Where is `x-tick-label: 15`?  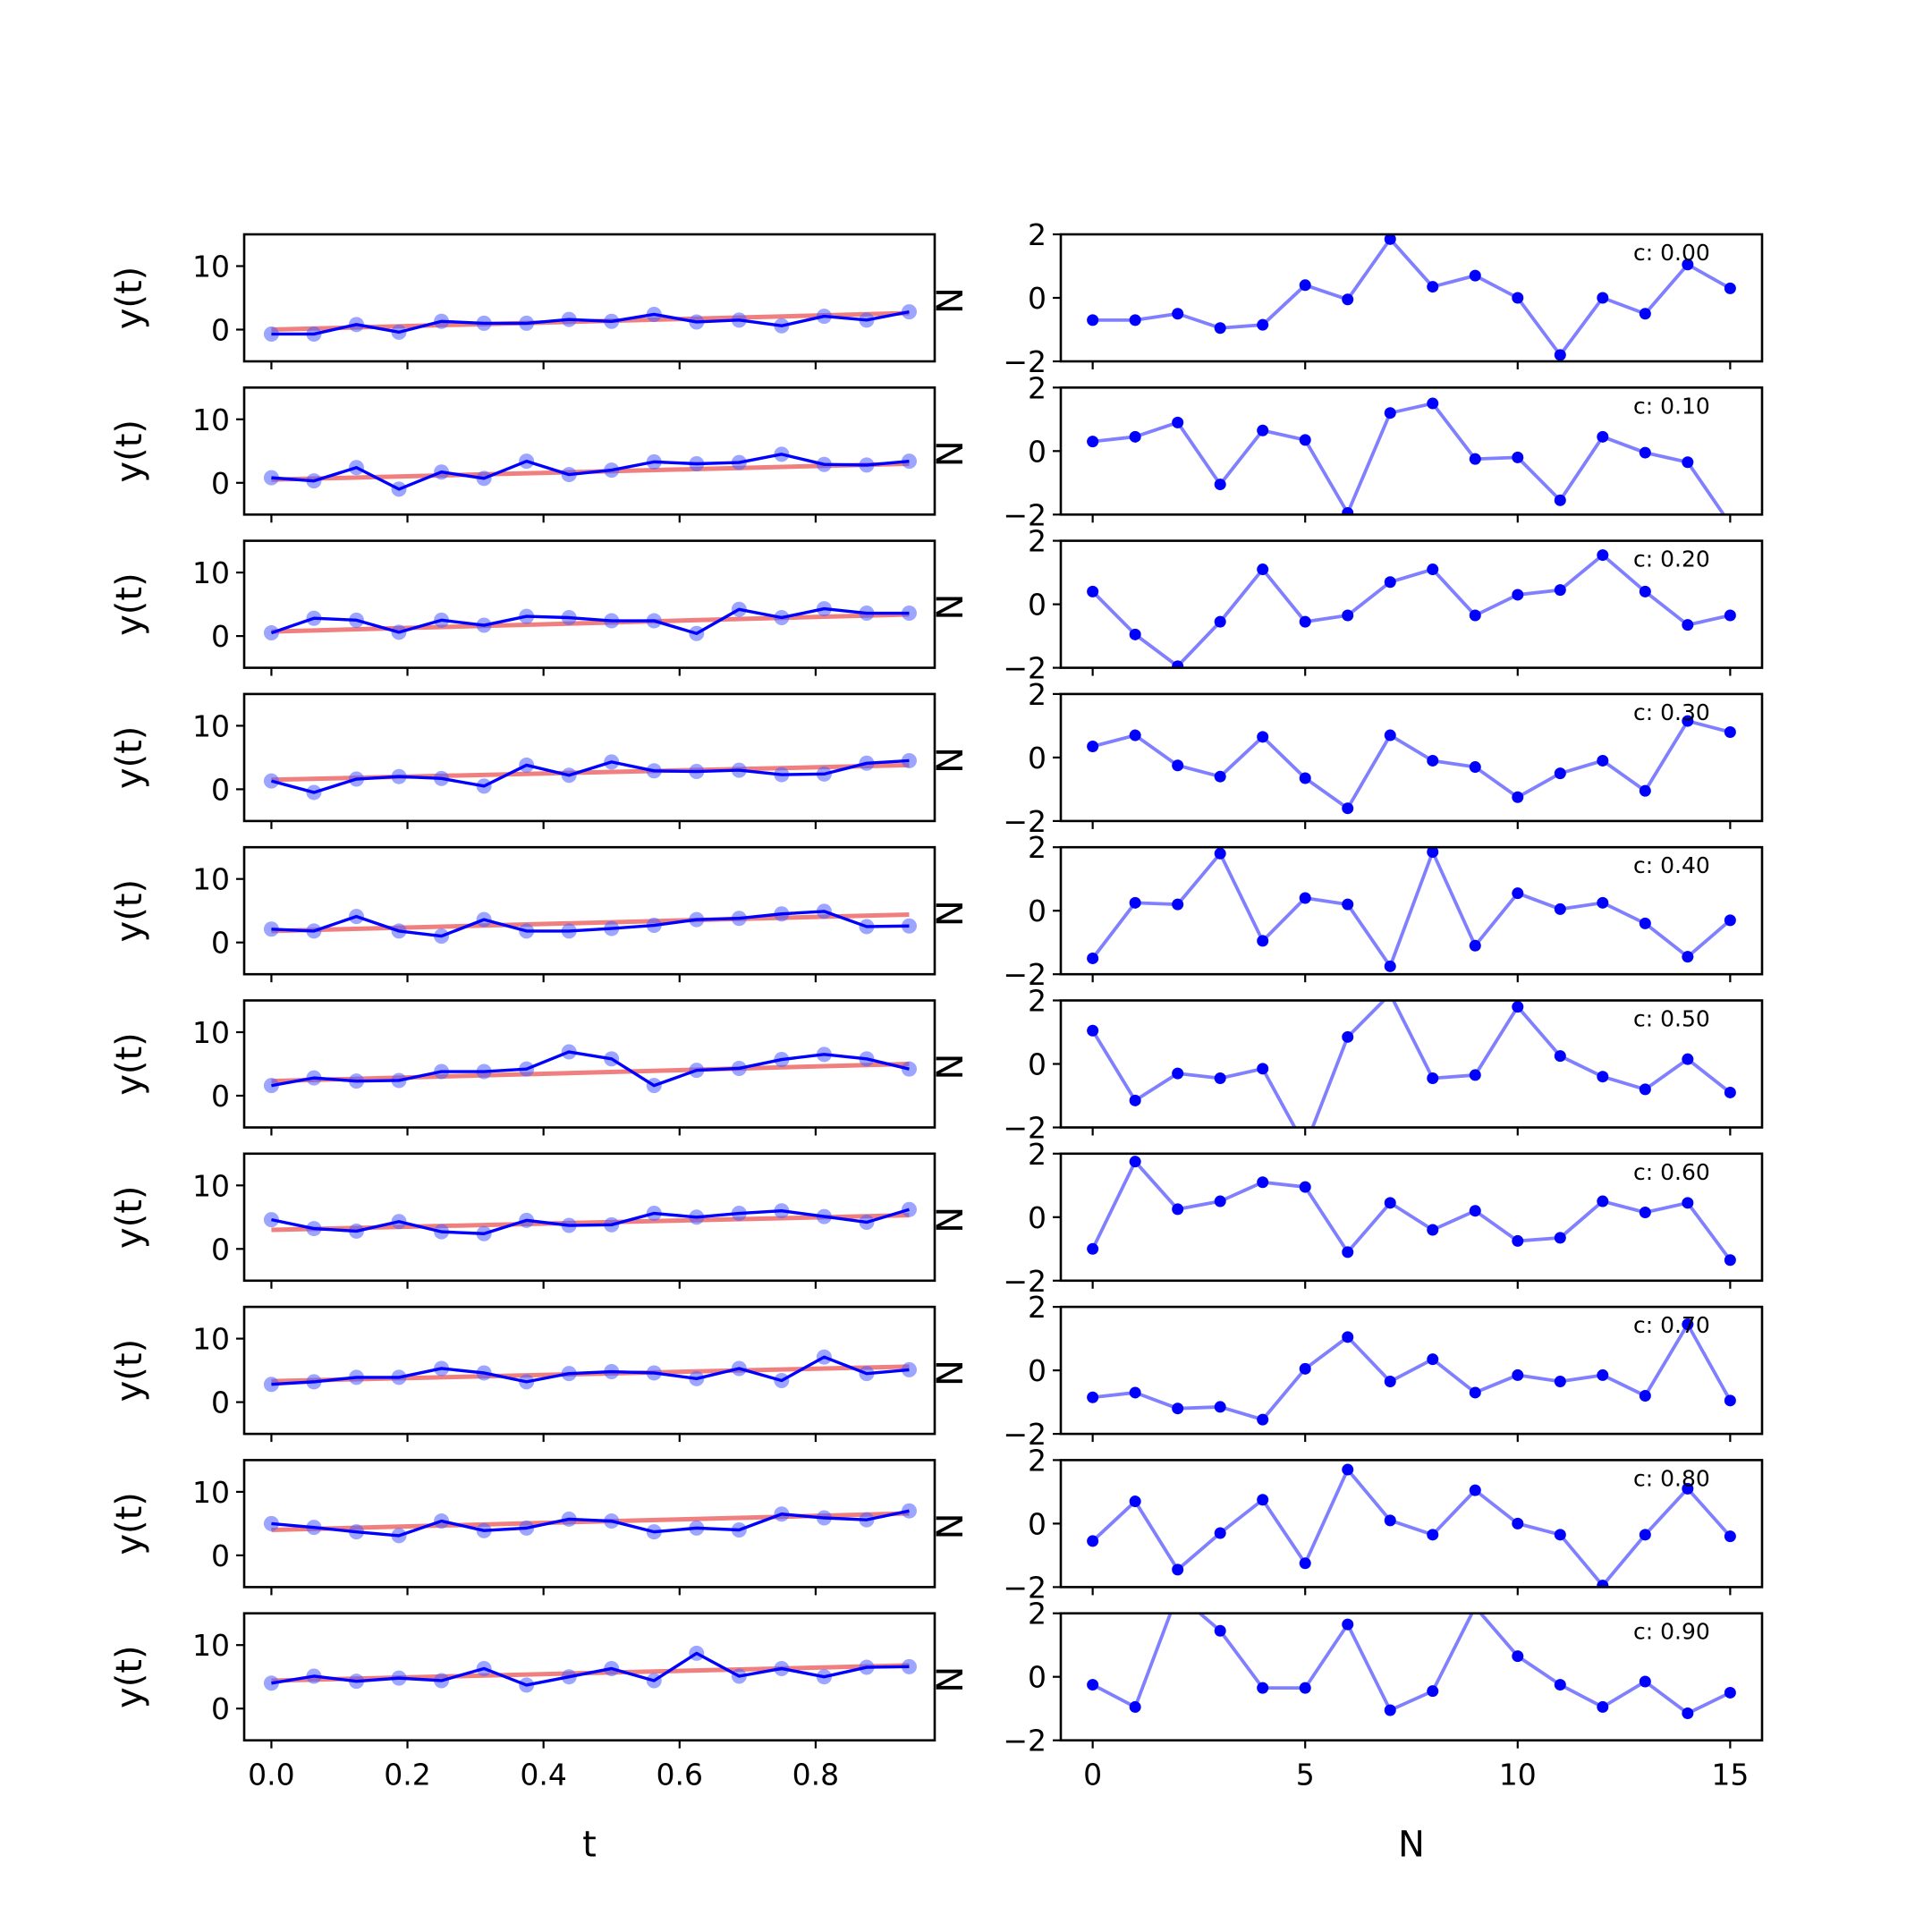
x-tick-label: 15 is located at coordinates (1730, 1775).